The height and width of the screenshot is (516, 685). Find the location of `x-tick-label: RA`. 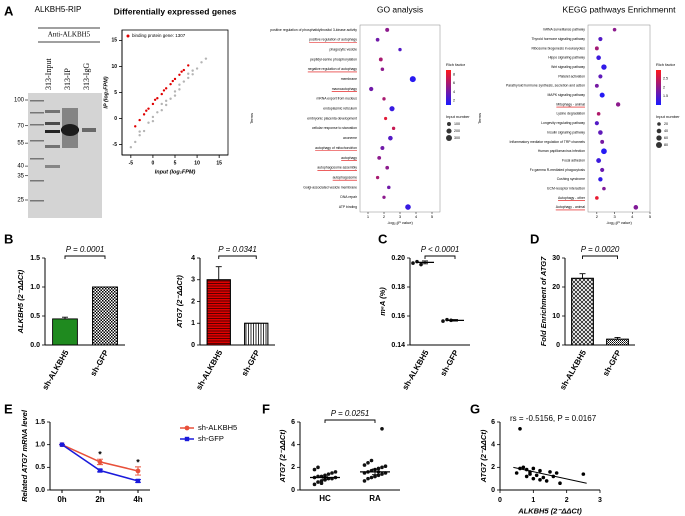

x-tick-label: RA is located at coordinates (375, 498).